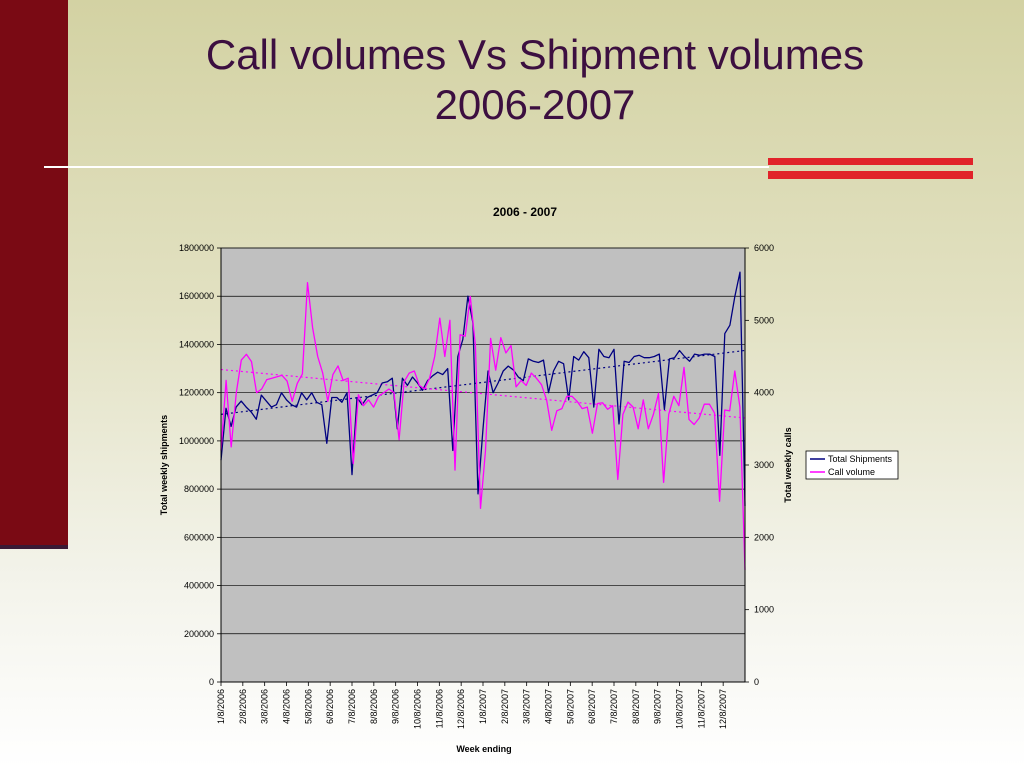 The width and height of the screenshot is (1024, 768). What do you see at coordinates (196, 441) in the screenshot?
I see `y-left-tick-label: 1000000` at bounding box center [196, 441].